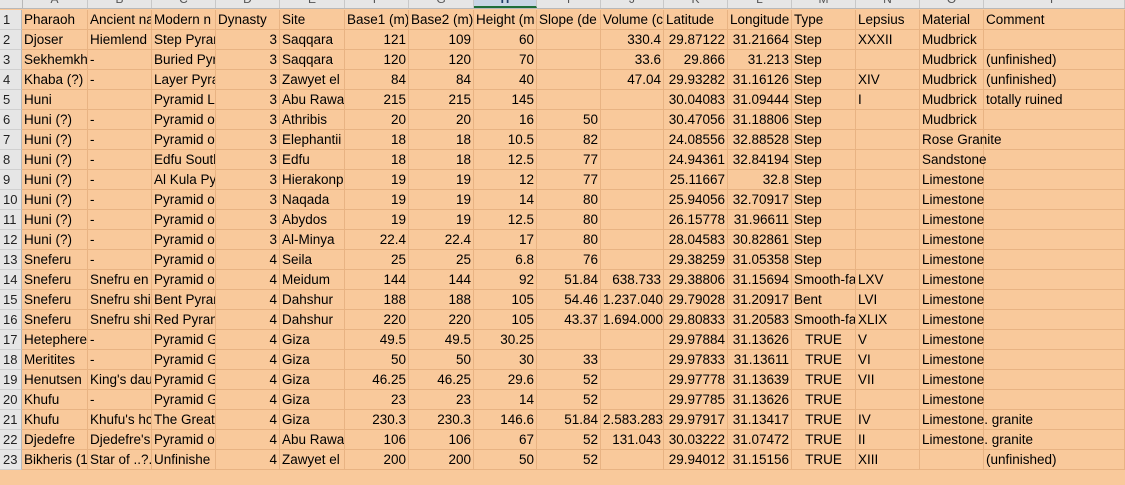  What do you see at coordinates (569, 180) in the screenshot?
I see `cell-i9: 77` at bounding box center [569, 180].